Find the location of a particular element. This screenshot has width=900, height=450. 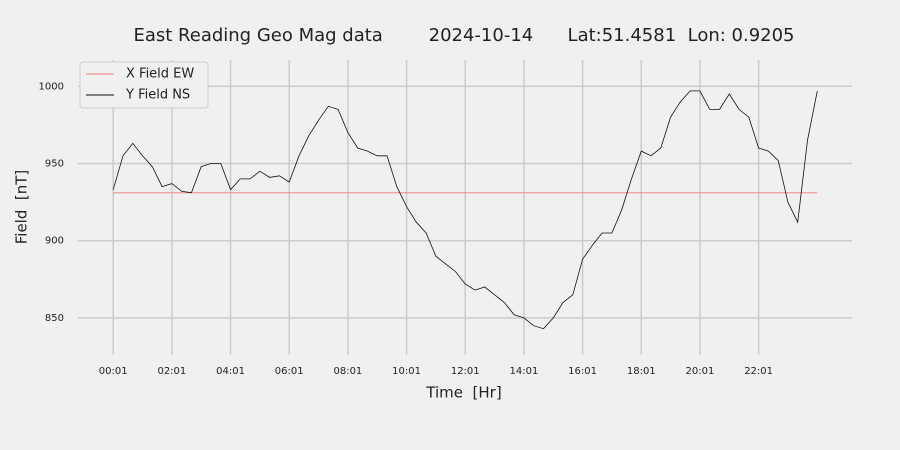

legend-label: X Field EW is located at coordinates (160, 74).